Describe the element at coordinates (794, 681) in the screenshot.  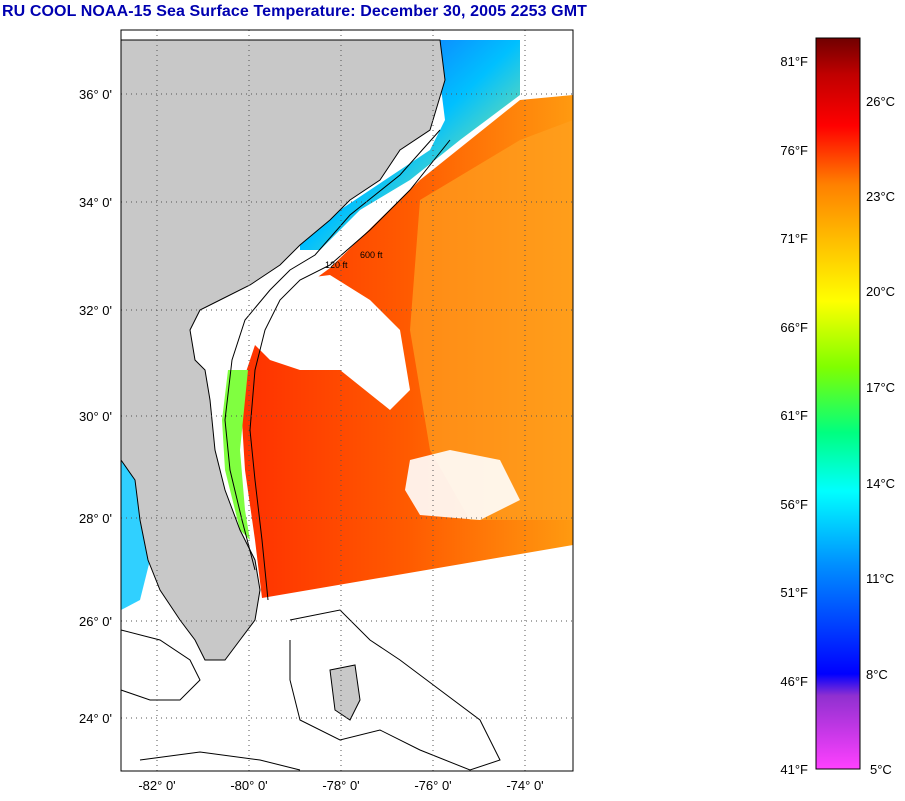
I see `f-label: 46°F` at that location.